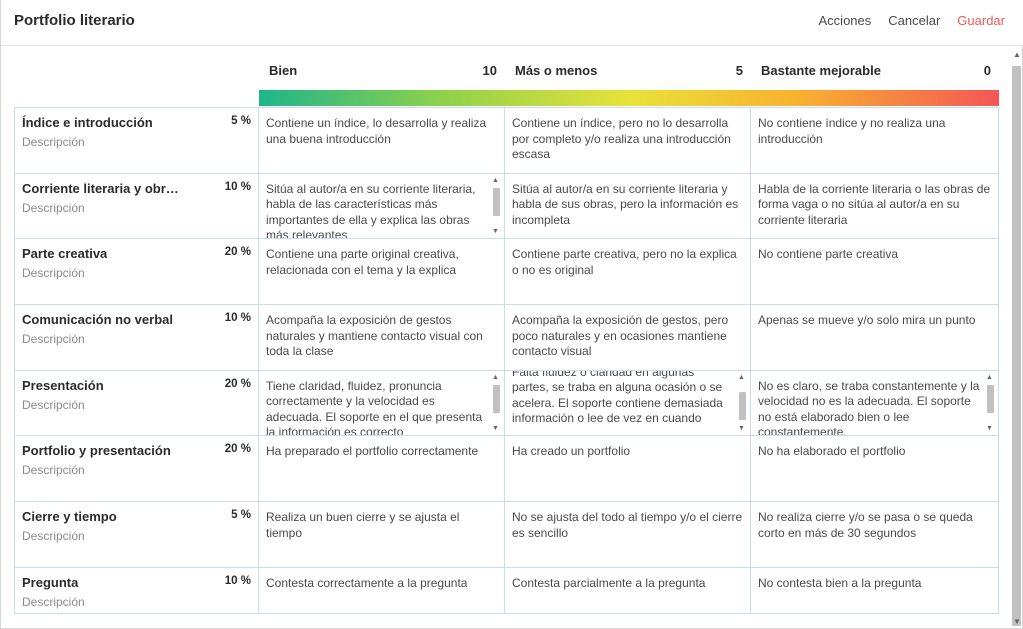  What do you see at coordinates (739, 70) in the screenshot?
I see `level-points: 5` at bounding box center [739, 70].